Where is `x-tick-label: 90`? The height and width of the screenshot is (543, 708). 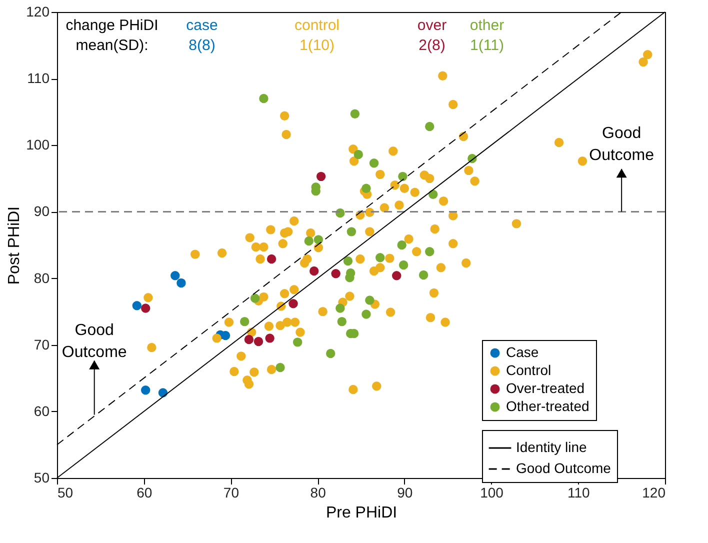
x-tick-label: 90 is located at coordinates (405, 492).